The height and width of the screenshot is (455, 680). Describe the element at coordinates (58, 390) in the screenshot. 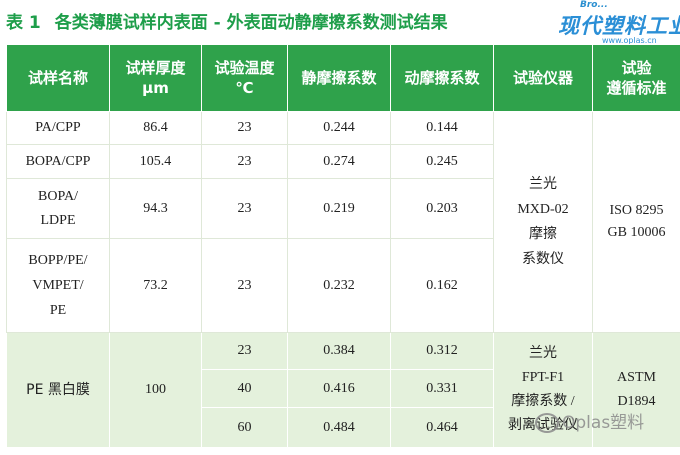

I see `cell-sample-group2: PE 黑白膜` at that location.